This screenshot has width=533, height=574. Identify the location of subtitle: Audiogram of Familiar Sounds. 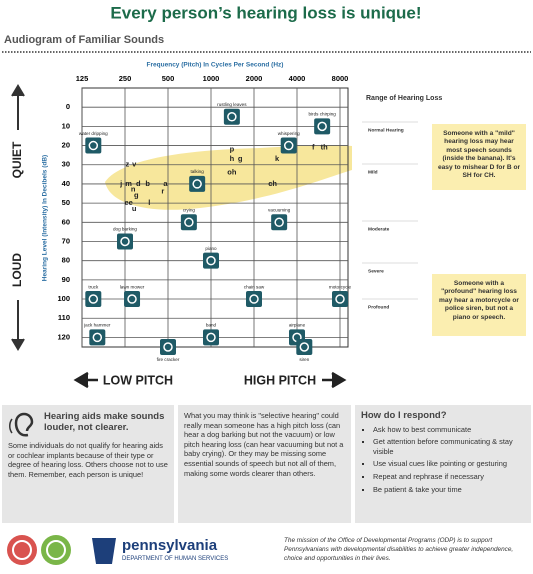
(84, 40).